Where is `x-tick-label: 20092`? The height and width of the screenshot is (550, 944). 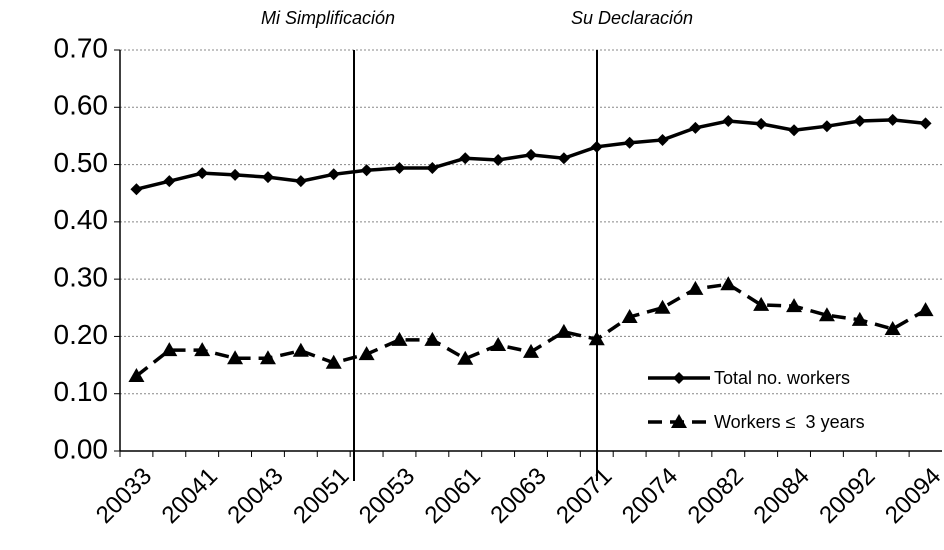
x-tick-label: 20092 is located at coordinates (847, 496).